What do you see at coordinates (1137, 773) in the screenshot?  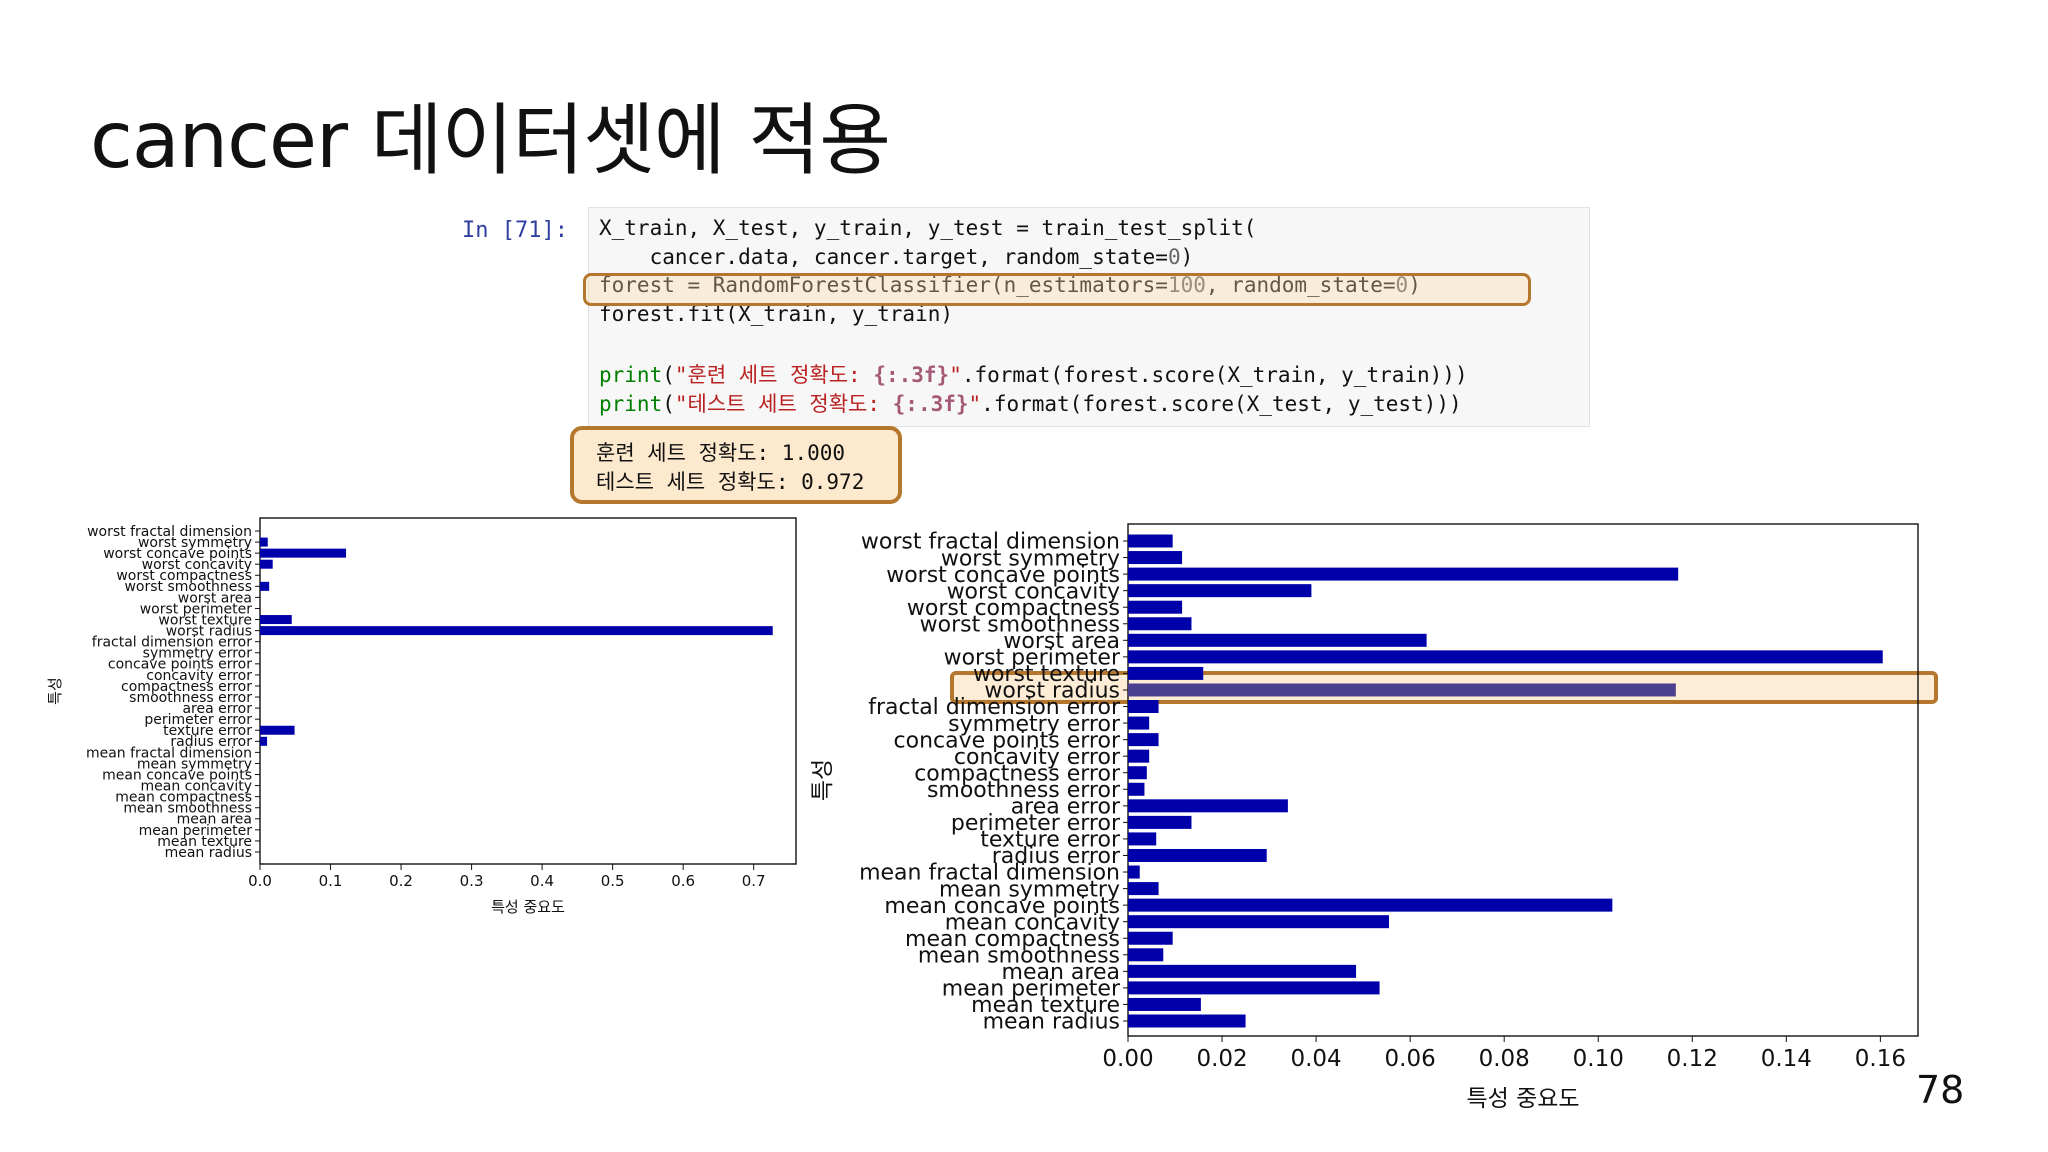 I see `bar-compactness-error` at bounding box center [1137, 773].